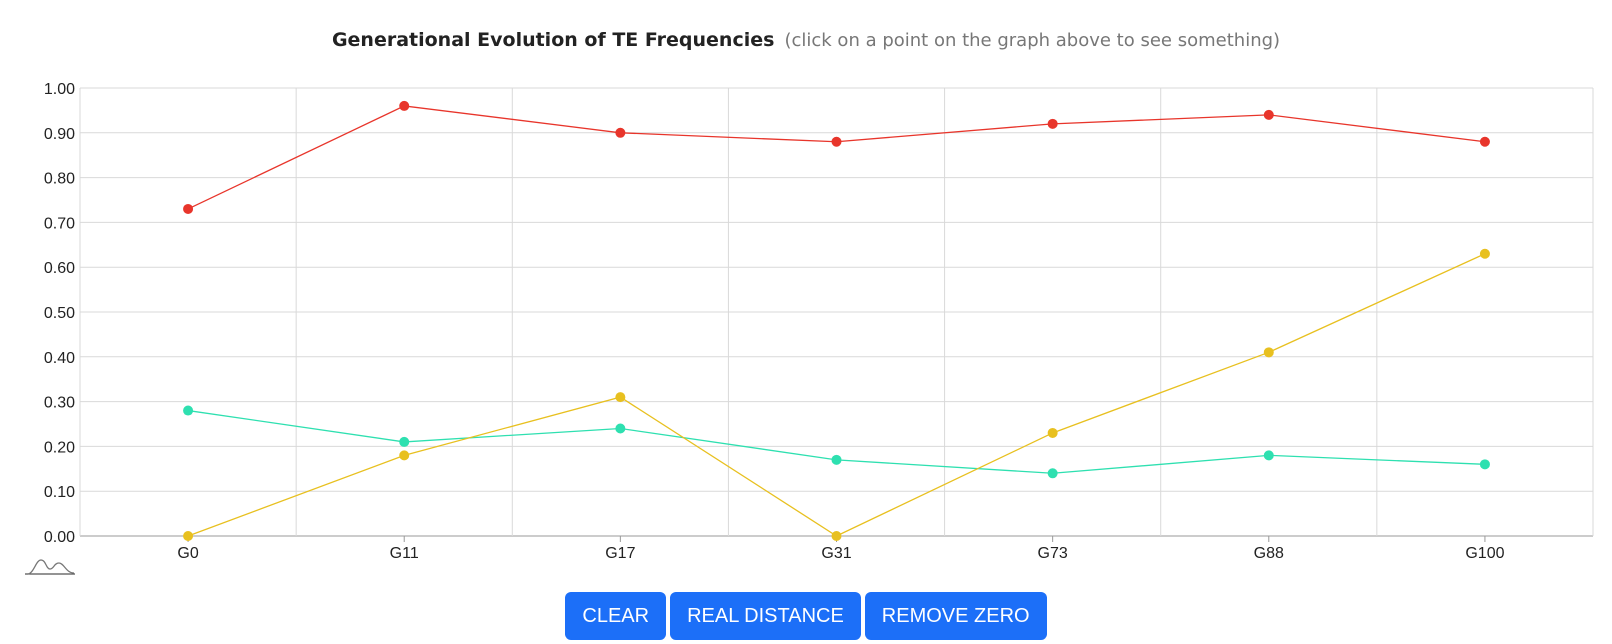 The height and width of the screenshot is (644, 1612). I want to click on y-tick-label: 0.70, so click(59, 223).